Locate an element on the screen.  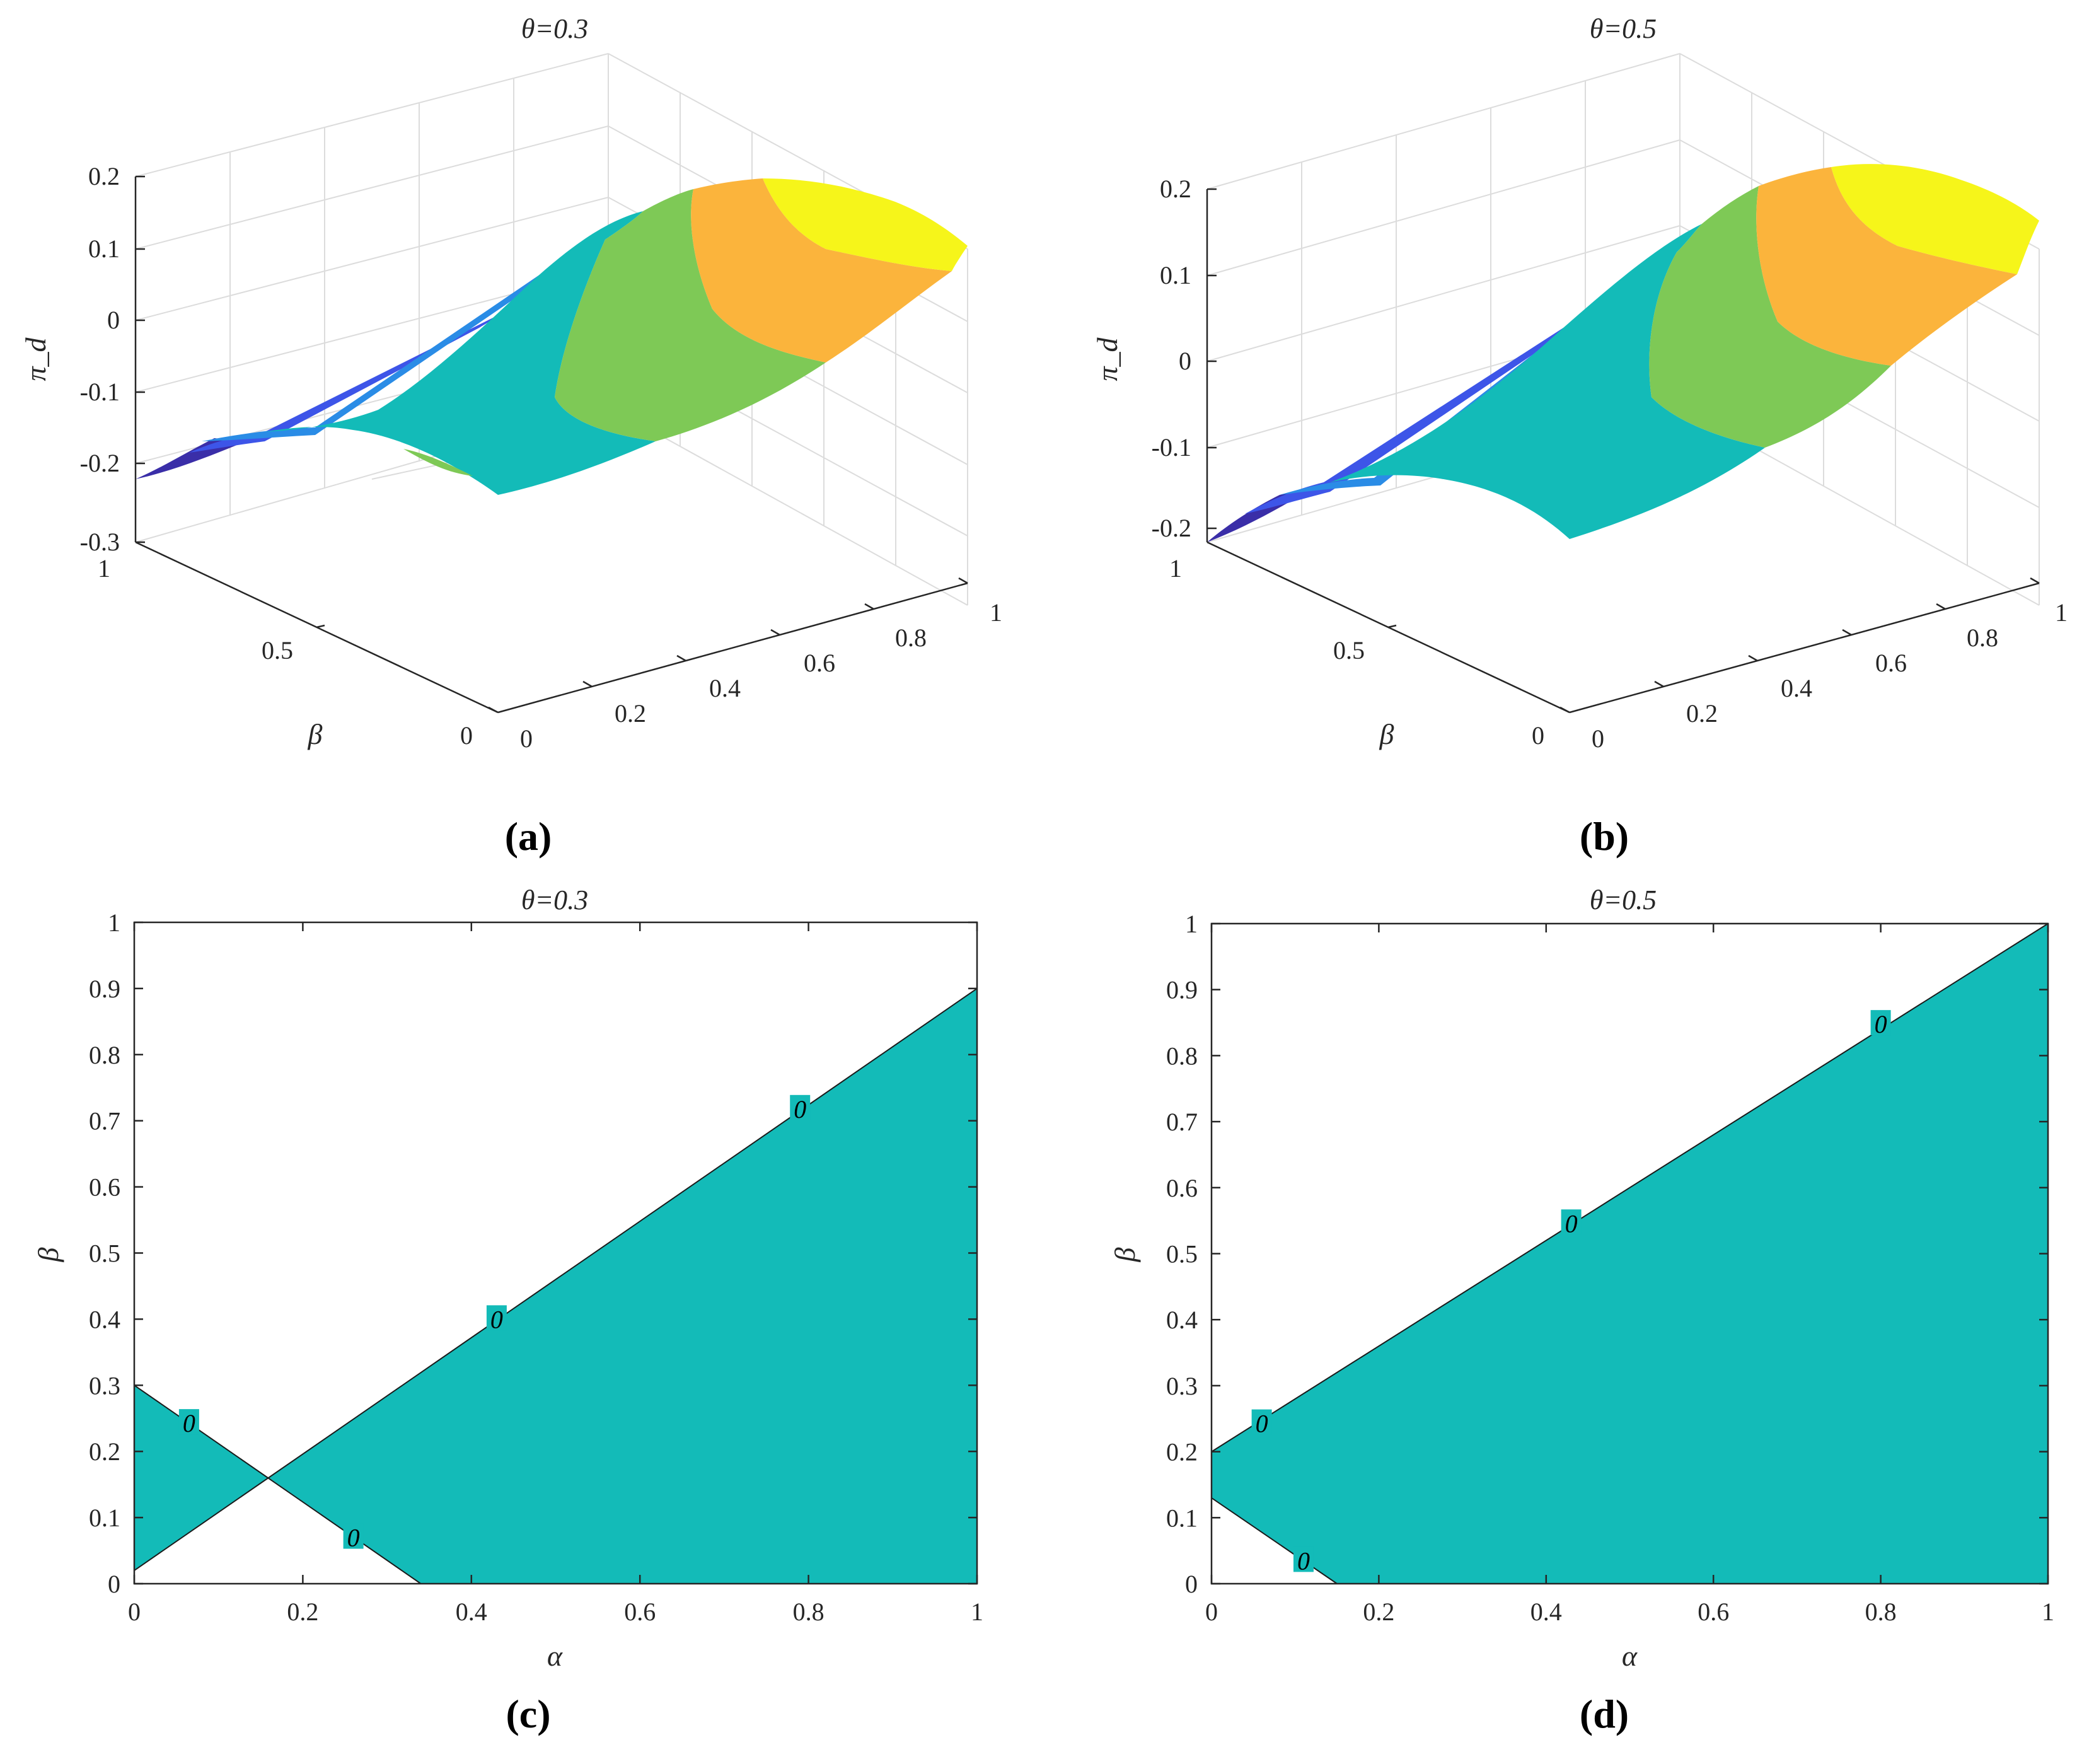
panel-d-x-tick-label: 0.4 is located at coordinates (1546, 1612).